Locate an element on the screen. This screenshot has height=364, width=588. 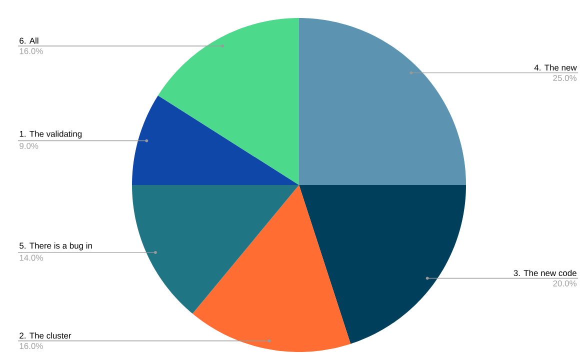
slice-label: 1. The validating is located at coordinates (51, 134).